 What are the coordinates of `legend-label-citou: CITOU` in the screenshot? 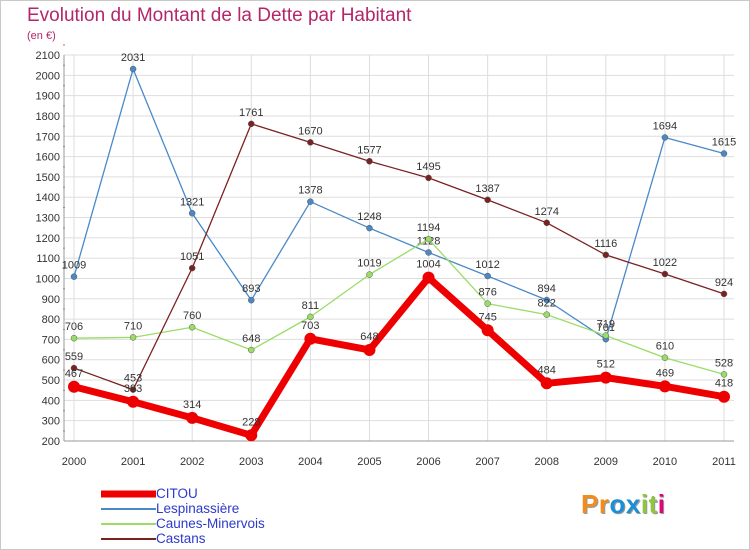 It's located at (177, 493).